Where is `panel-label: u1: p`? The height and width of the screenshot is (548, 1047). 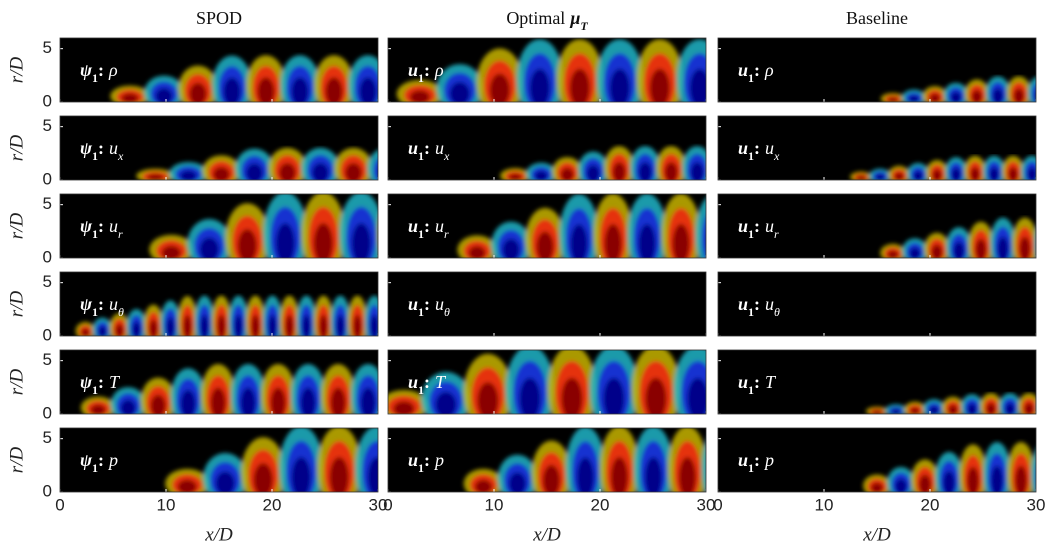 panel-label: u1: p is located at coordinates (426, 462).